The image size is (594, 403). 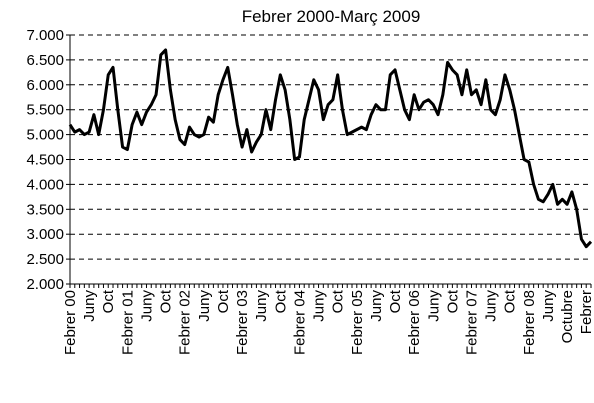 What do you see at coordinates (45, 234) in the screenshot?
I see `y-tick-label: 3.000` at bounding box center [45, 234].